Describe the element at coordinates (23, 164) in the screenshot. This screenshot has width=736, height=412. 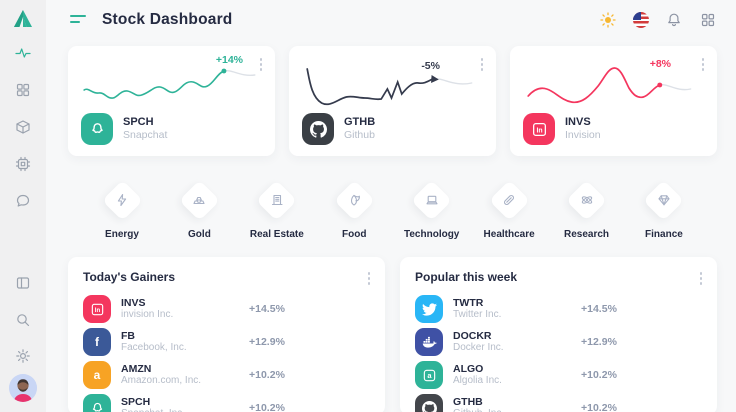
I see `sidebar-item-cpu-icon` at that location.